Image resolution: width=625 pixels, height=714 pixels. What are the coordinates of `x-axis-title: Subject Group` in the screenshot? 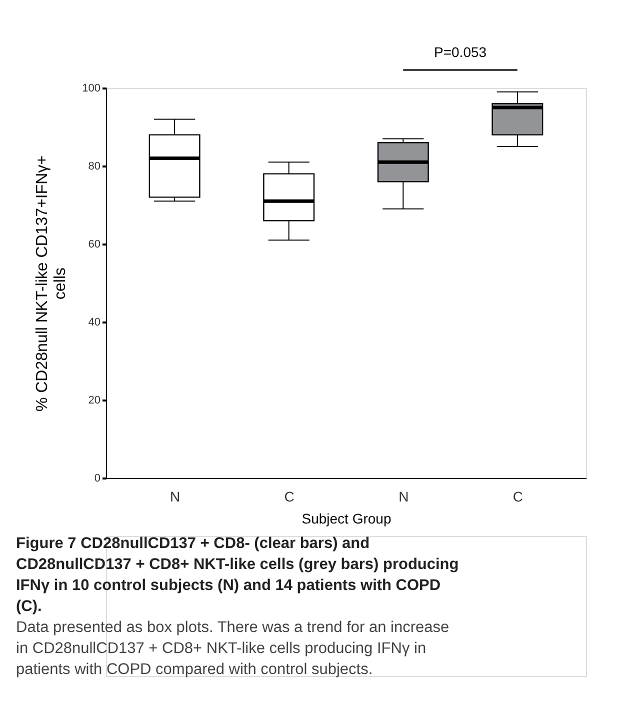 It's located at (347, 518).